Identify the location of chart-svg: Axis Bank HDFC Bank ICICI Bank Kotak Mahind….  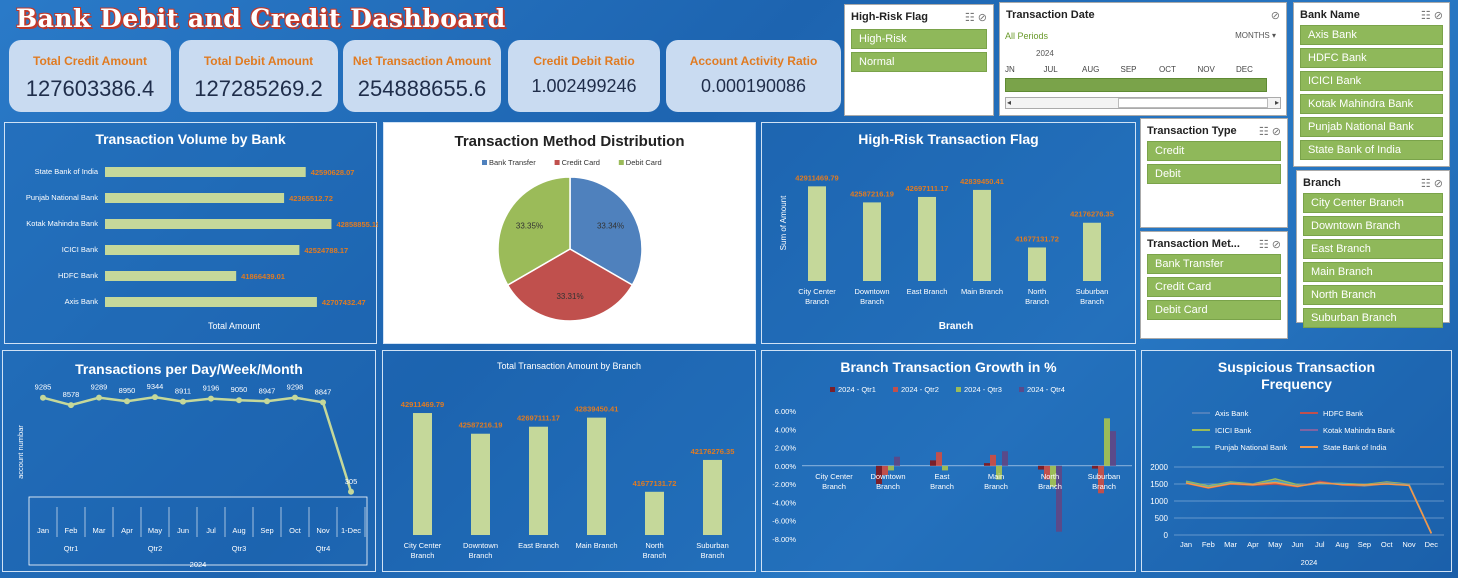
(1297, 488).